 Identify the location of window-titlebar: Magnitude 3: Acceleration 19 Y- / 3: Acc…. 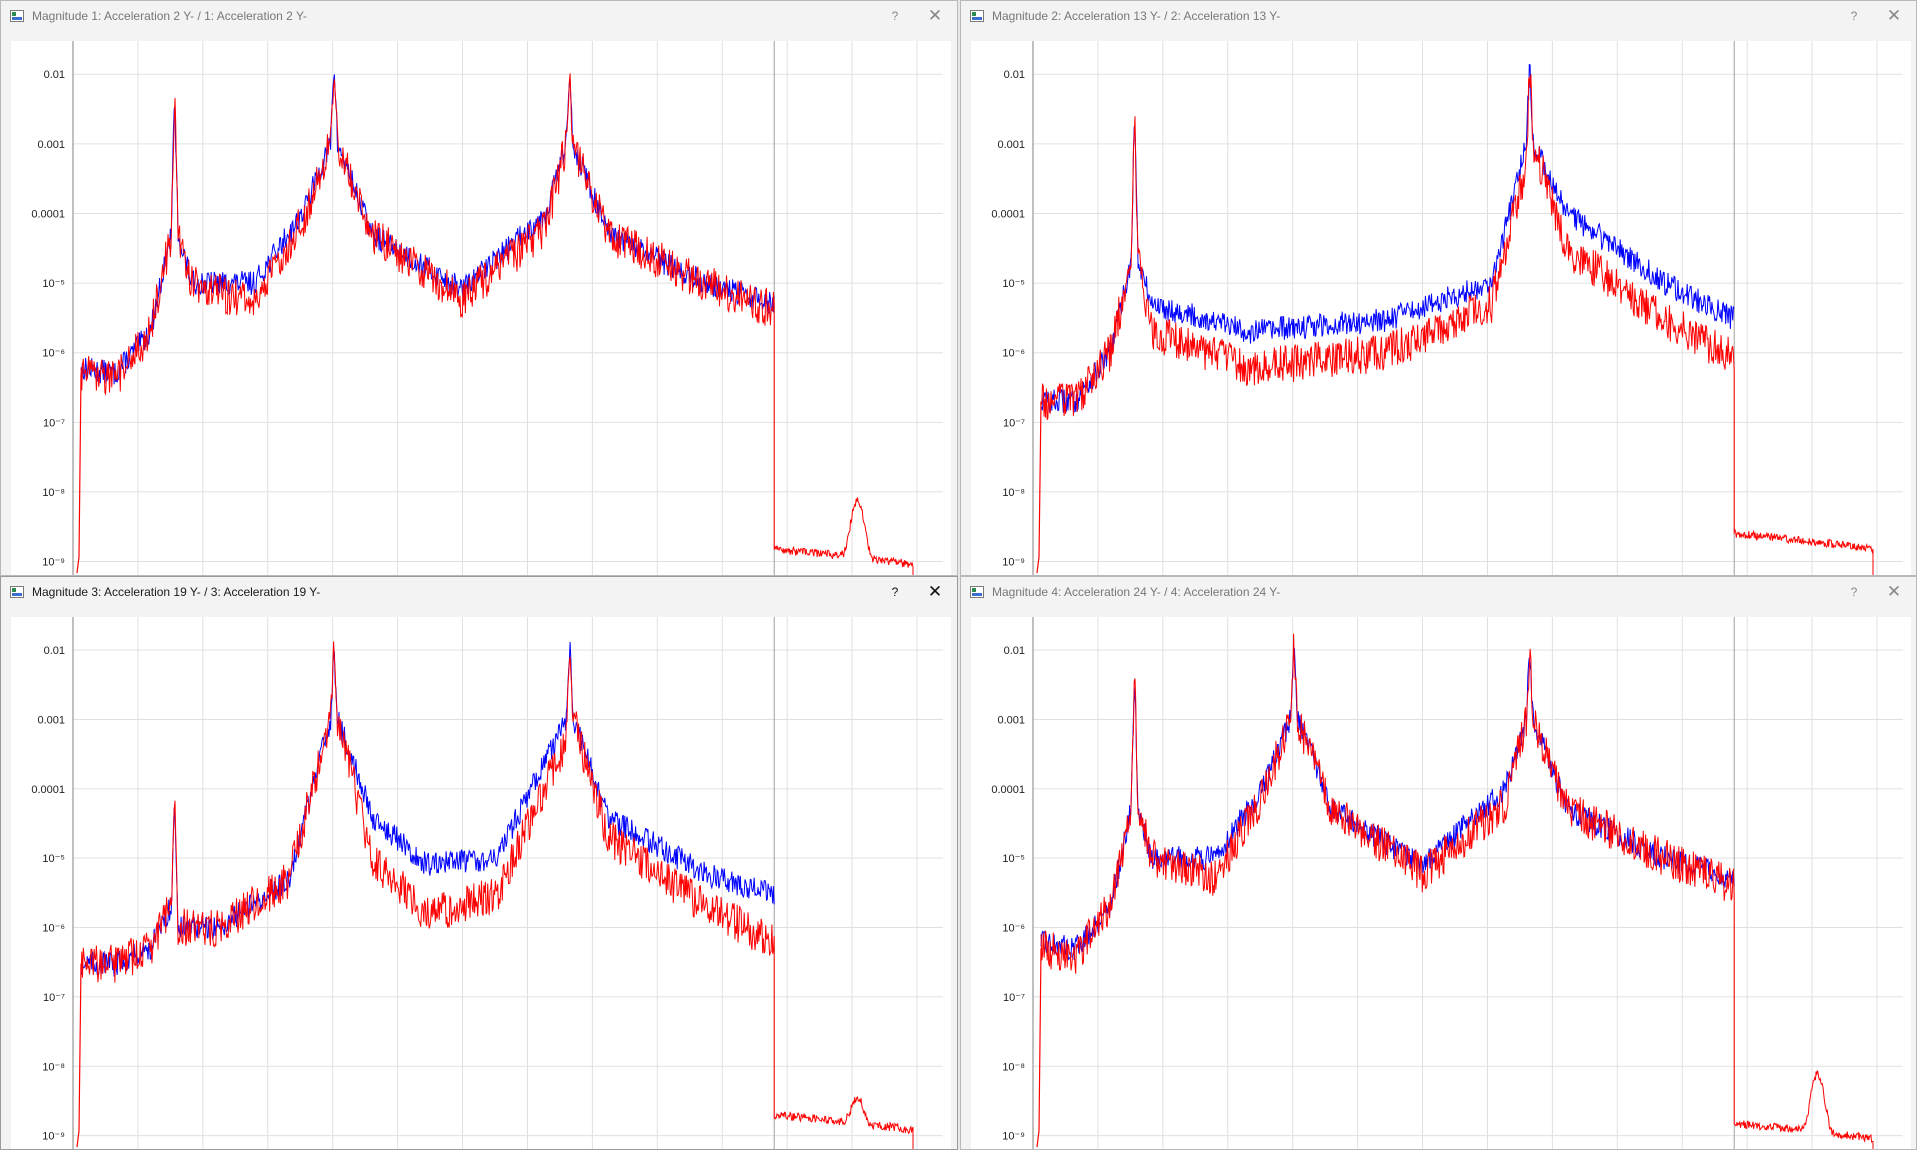
(479, 592).